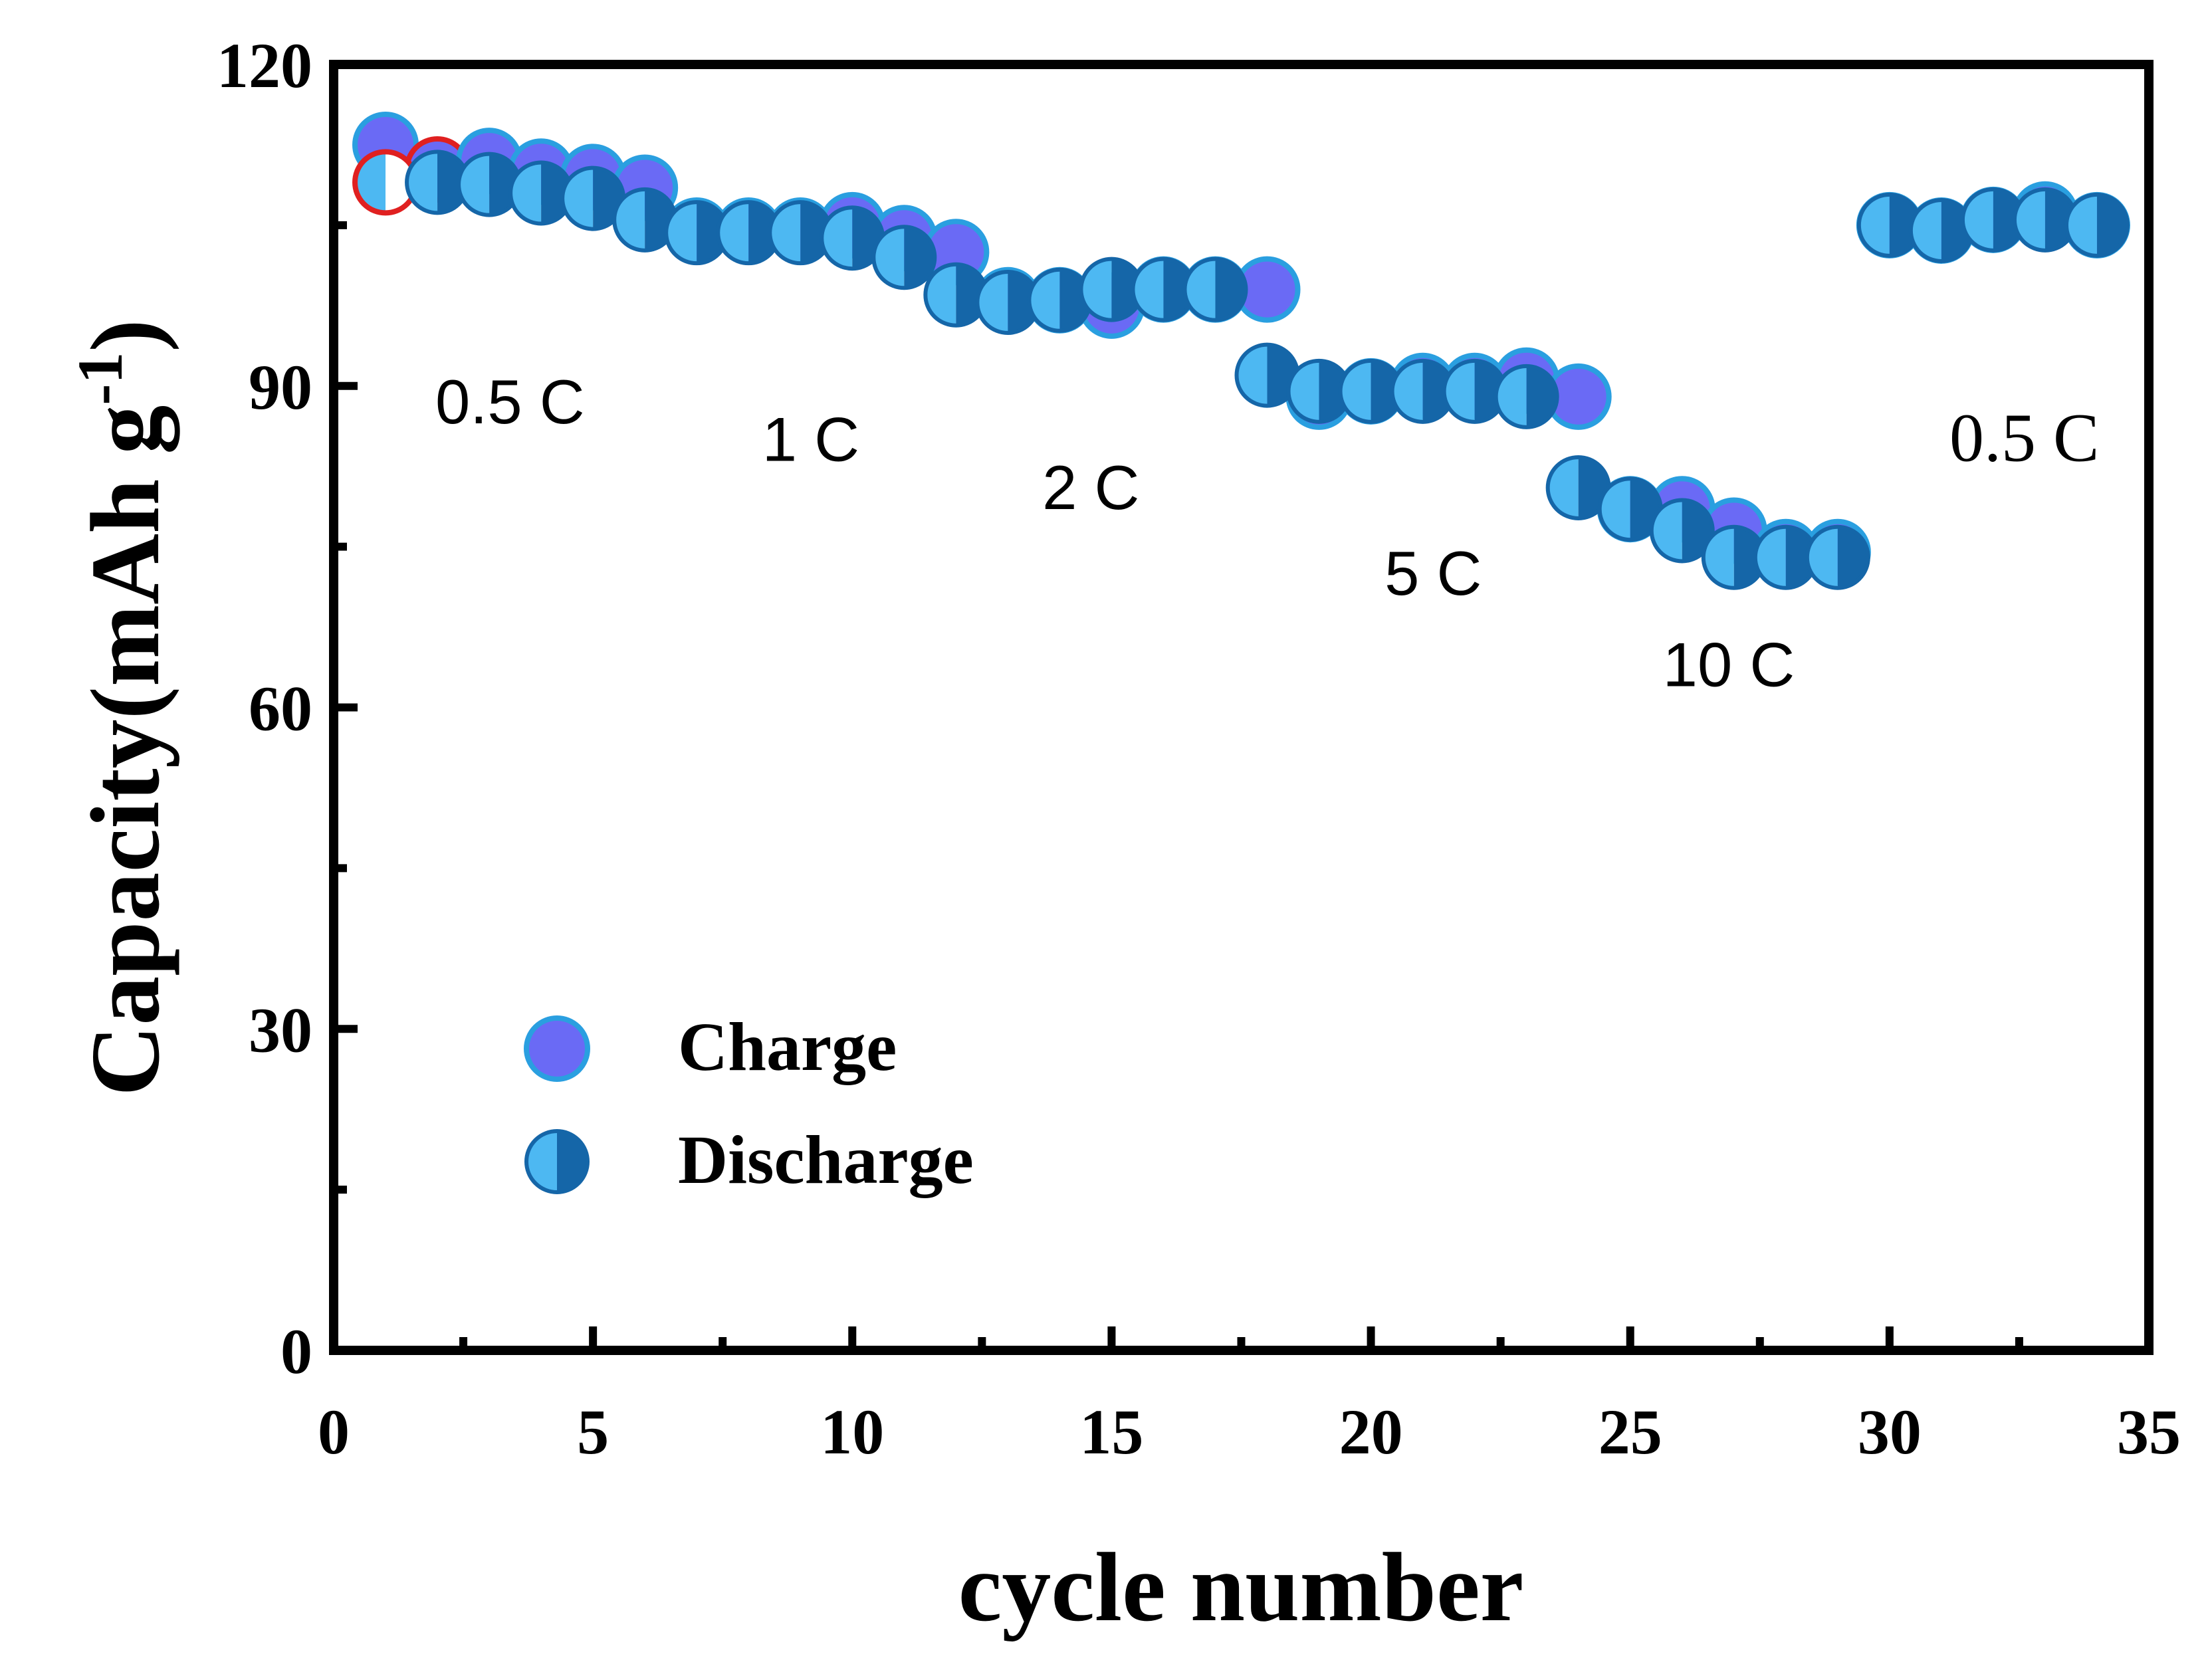 This screenshot has width=2210, height=1680. What do you see at coordinates (1090, 487) in the screenshot?
I see `rate-annotation: 2 C` at bounding box center [1090, 487].